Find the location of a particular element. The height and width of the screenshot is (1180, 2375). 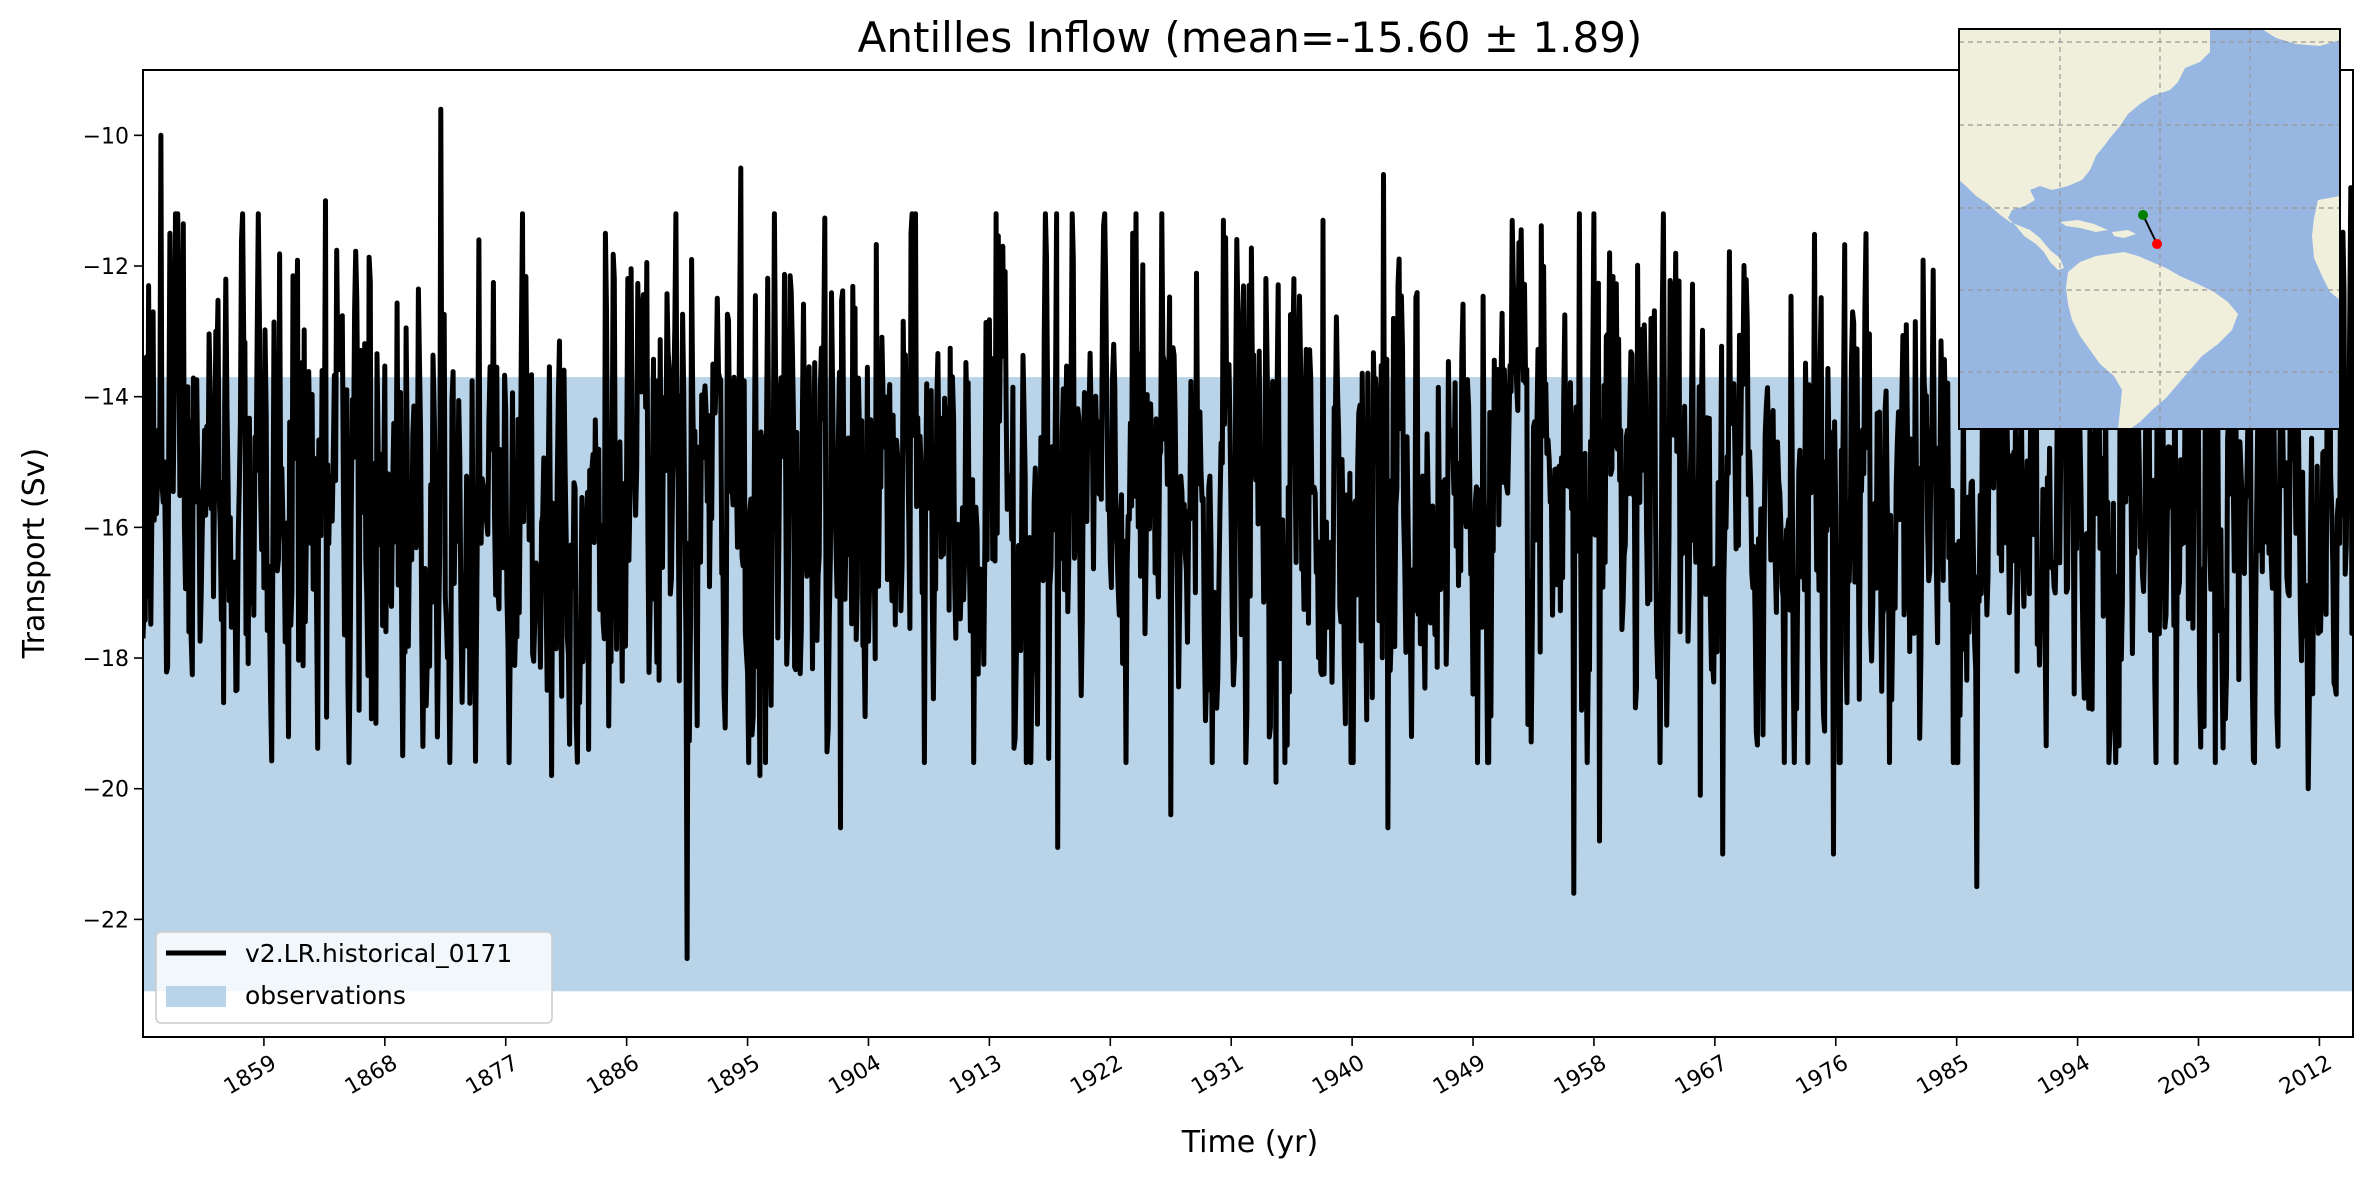

x-tick-label: 1985 is located at coordinates (1943, 1076).